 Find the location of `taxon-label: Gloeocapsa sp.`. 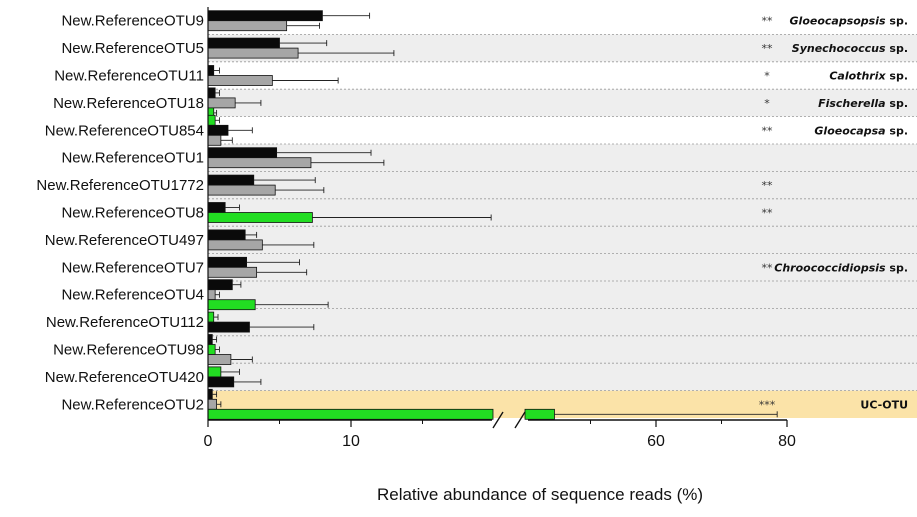

taxon-label: Gloeocapsa sp. is located at coordinates (861, 130).